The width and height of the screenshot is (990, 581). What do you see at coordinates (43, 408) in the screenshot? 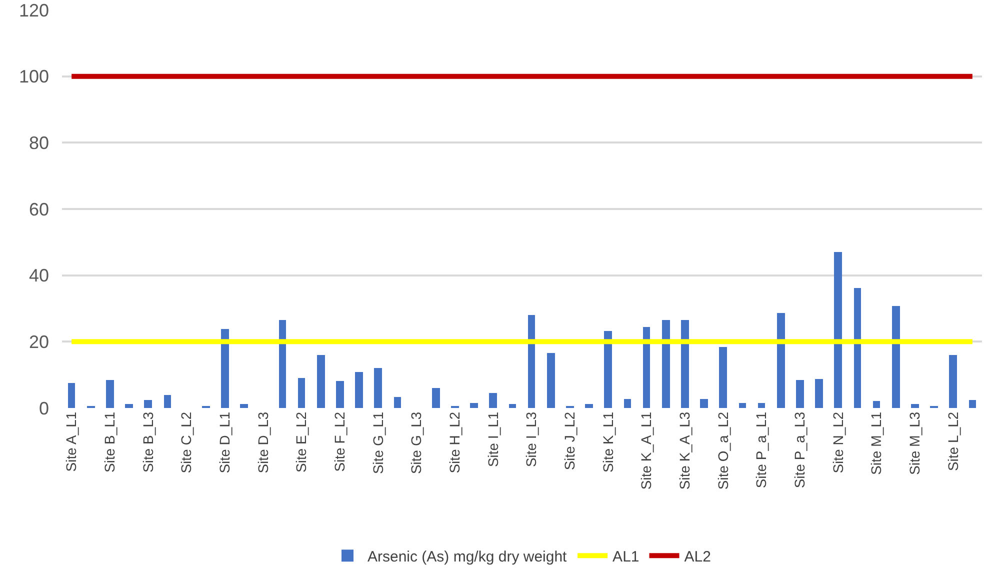
I see `y-tick-label: 0` at bounding box center [43, 408].